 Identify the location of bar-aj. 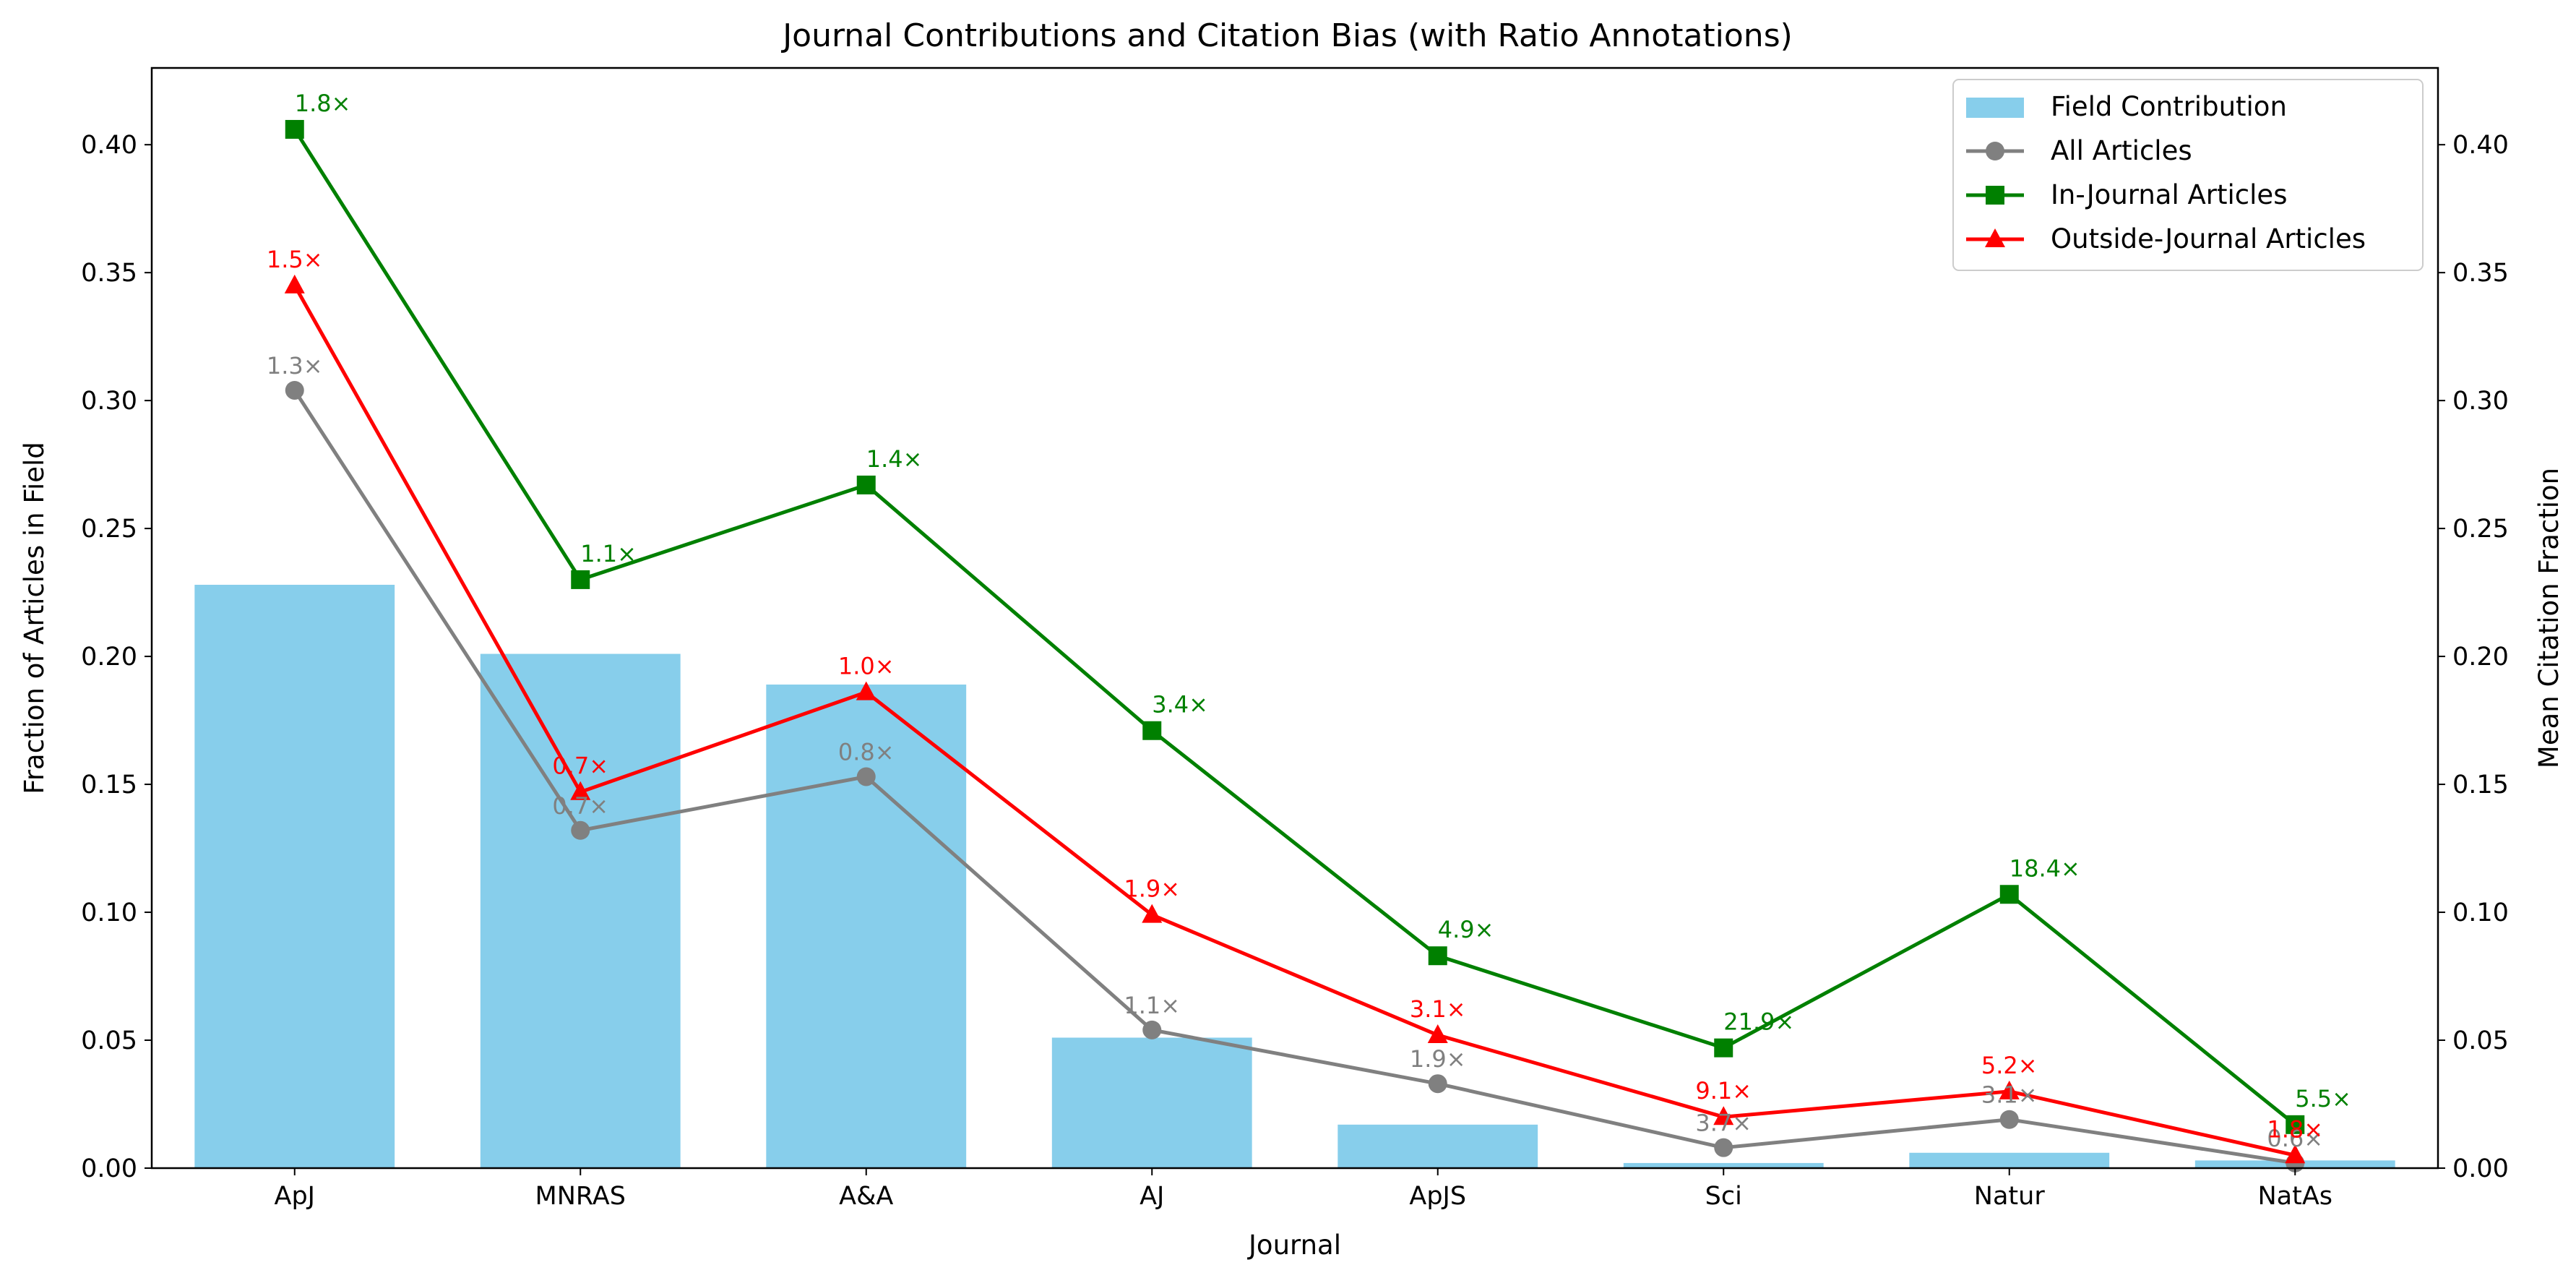
(1151, 1102).